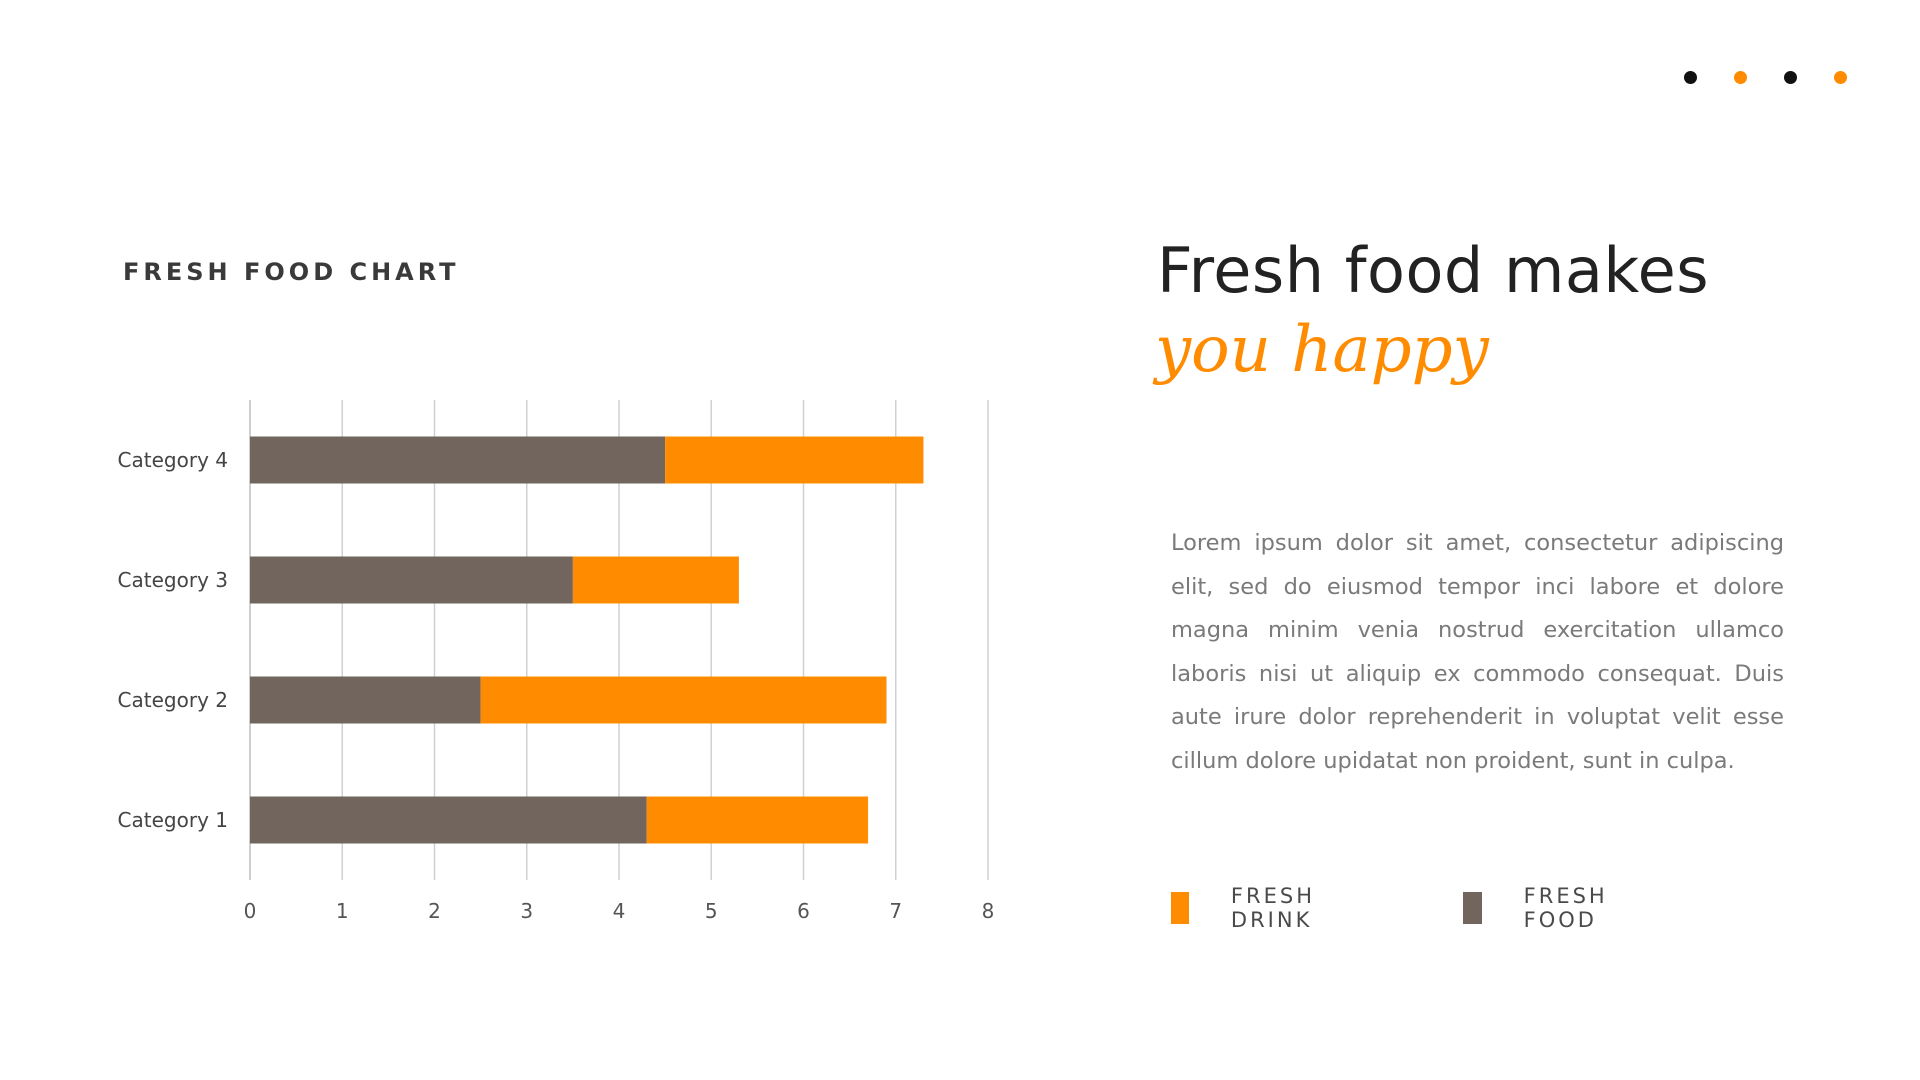 The height and width of the screenshot is (1080, 1920). What do you see at coordinates (1272, 908) in the screenshot?
I see `fresh-drink-label: FRESH DRINK` at bounding box center [1272, 908].